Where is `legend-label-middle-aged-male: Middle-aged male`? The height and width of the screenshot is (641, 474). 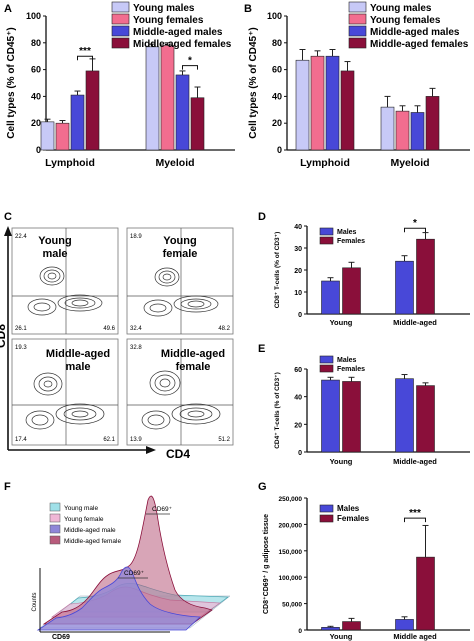
legend-label-middle-aged-male: Middle-aged male is located at coordinates (90, 530).